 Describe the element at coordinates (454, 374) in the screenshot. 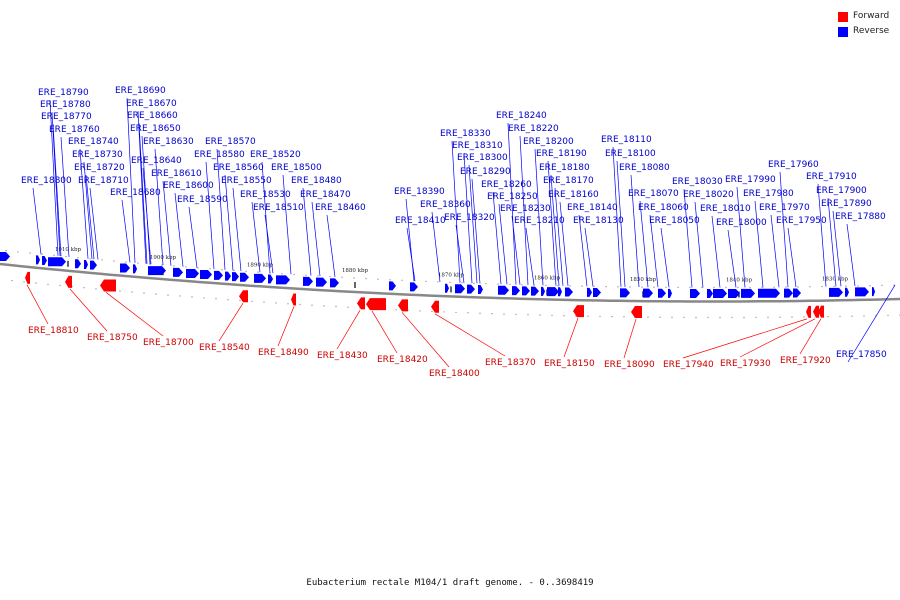

I see `forward-gene-label: ERE_18400` at that location.